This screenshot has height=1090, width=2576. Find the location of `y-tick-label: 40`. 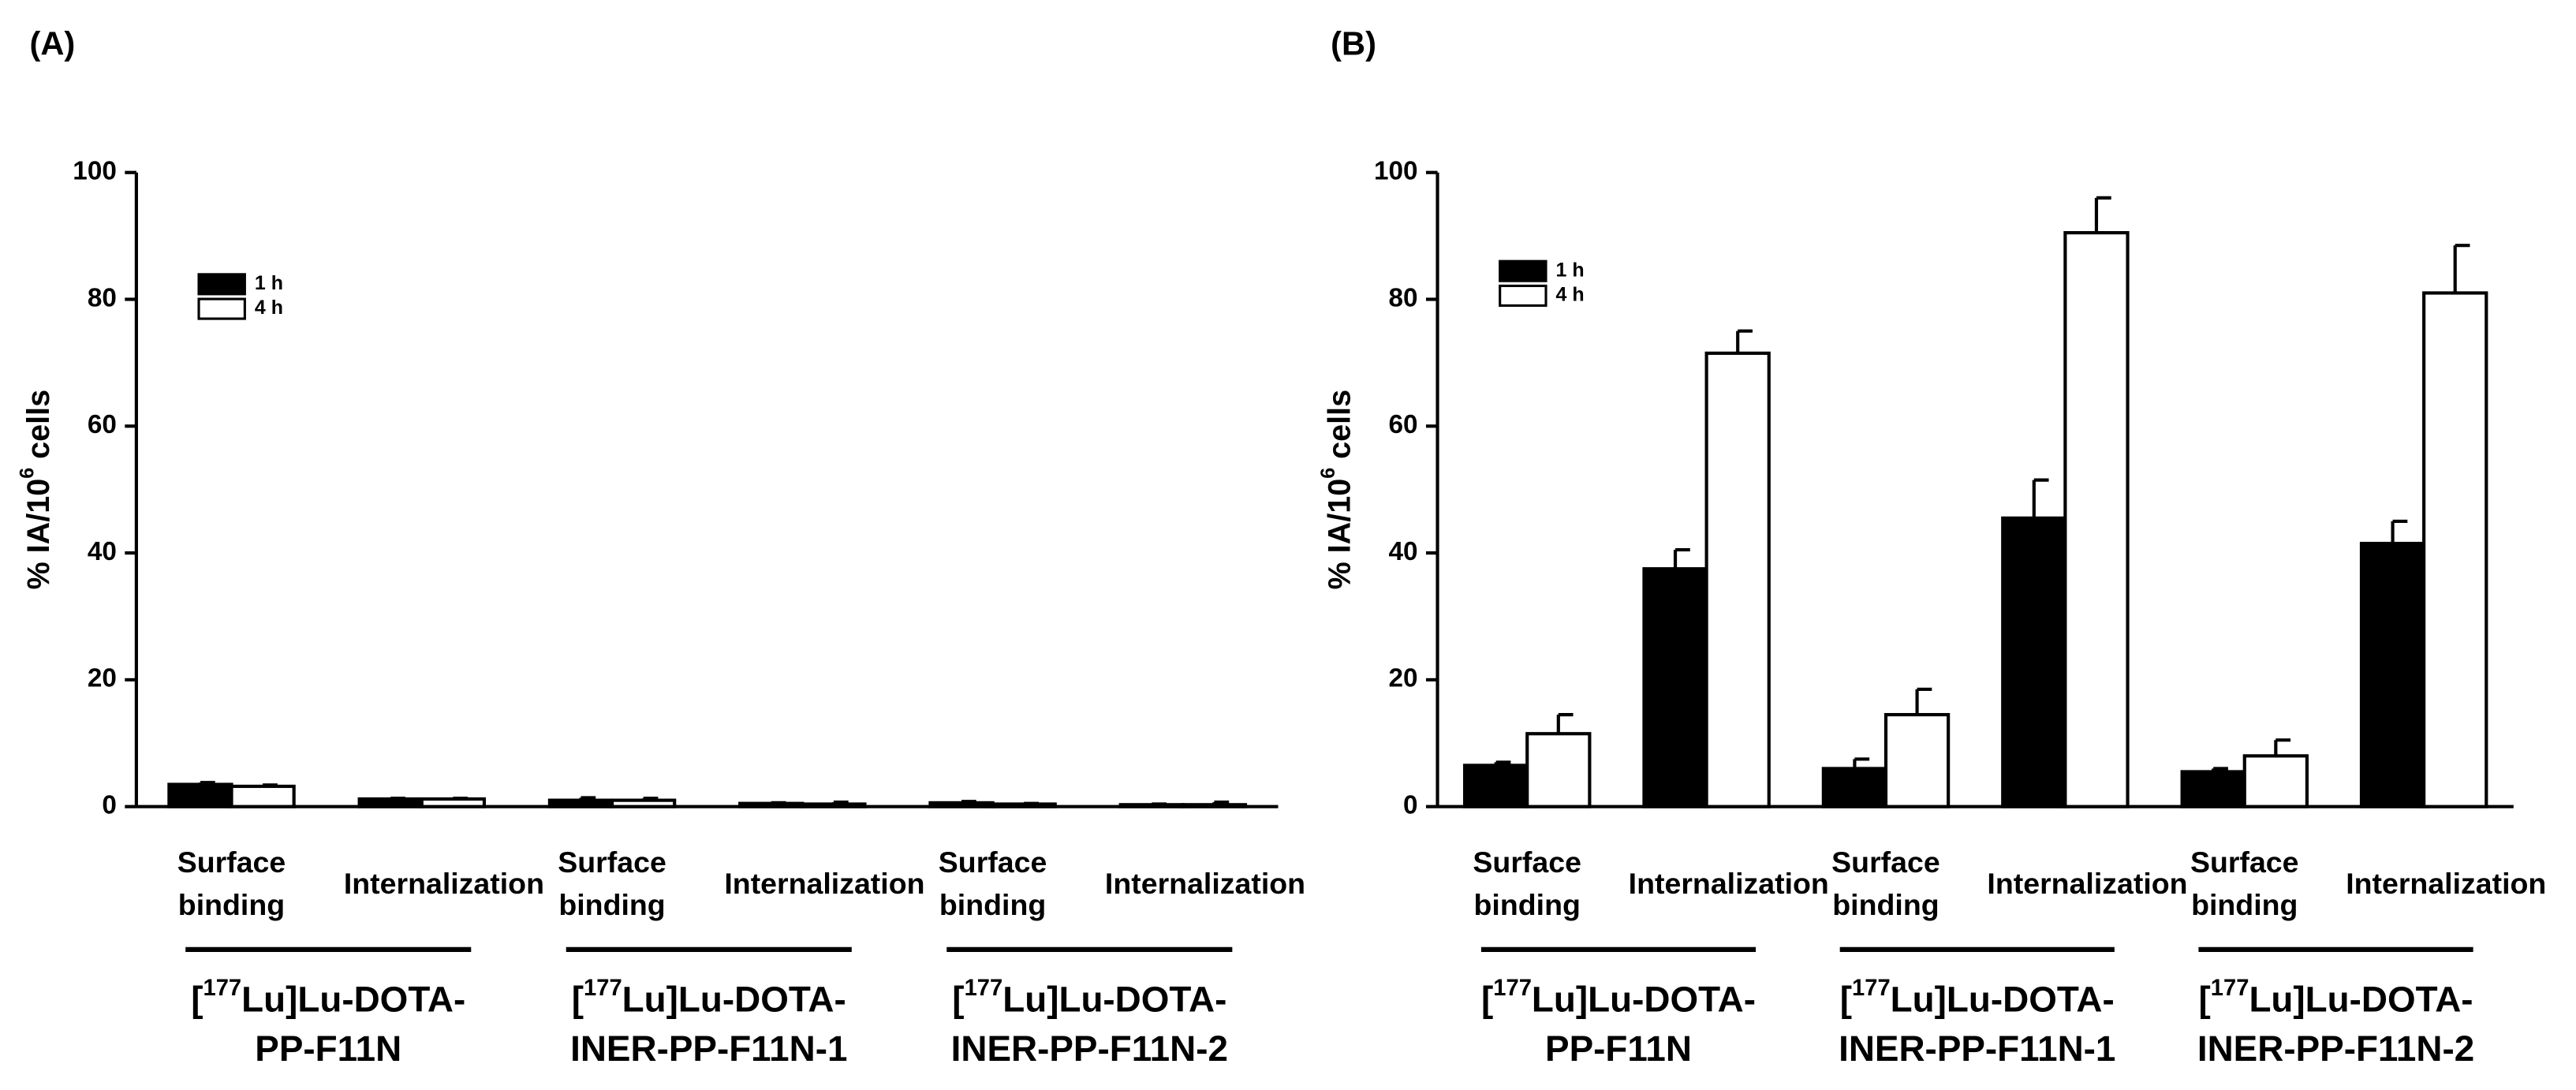

y-tick-label: 40 is located at coordinates (1402, 551).